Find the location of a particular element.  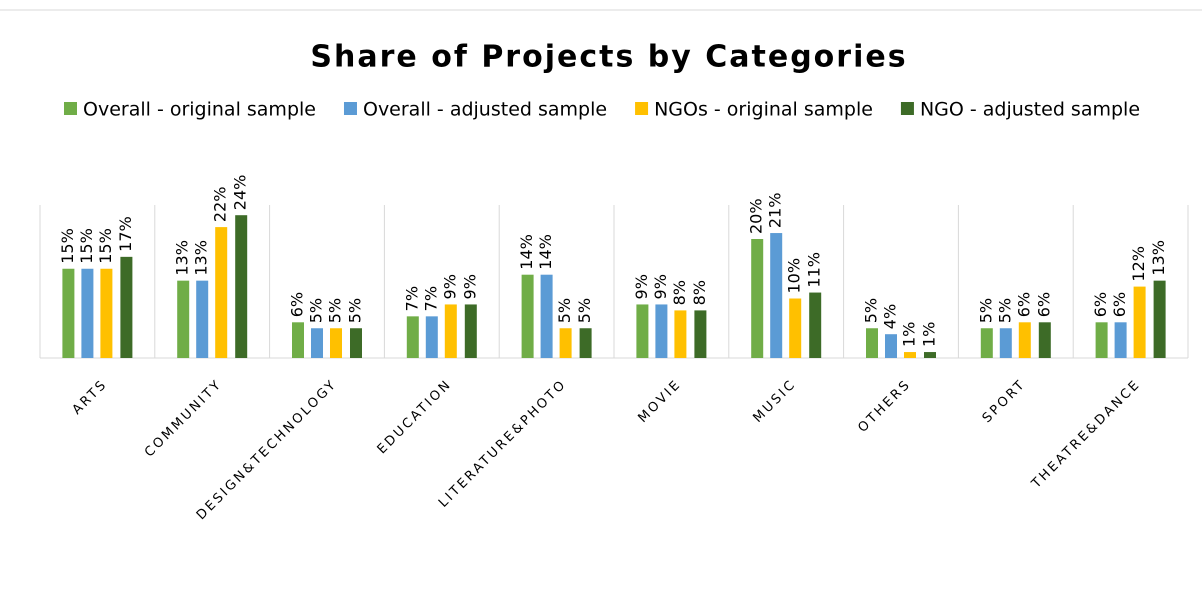

x-tick-label: SPORT is located at coordinates (1004, 401).